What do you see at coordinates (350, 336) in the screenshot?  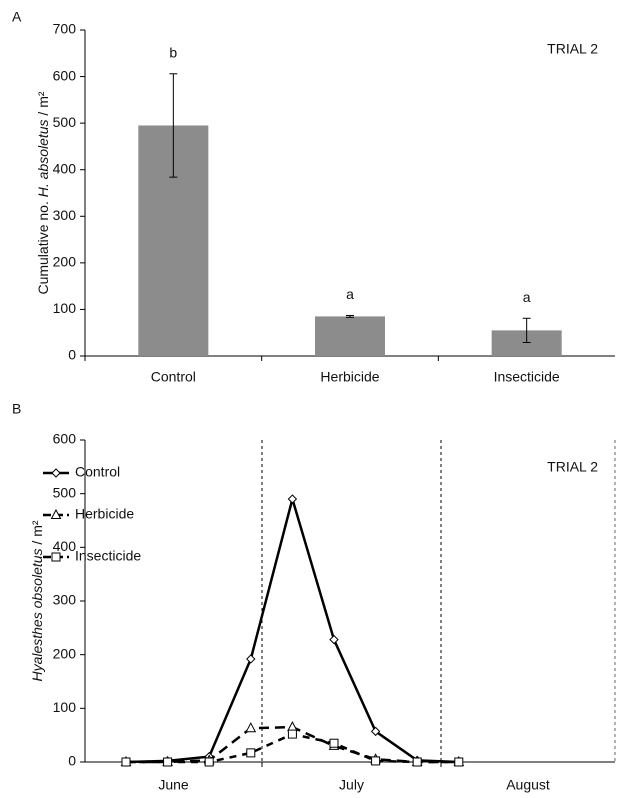 I see `bar` at bounding box center [350, 336].